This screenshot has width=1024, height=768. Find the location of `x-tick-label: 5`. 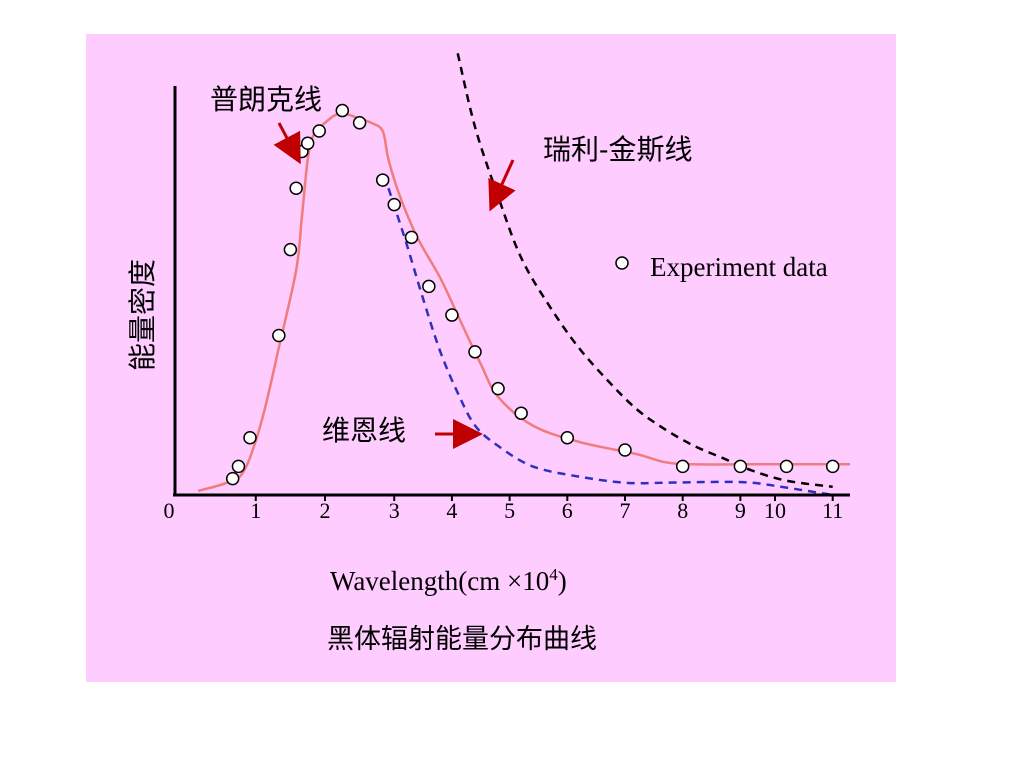

x-tick-label: 5 is located at coordinates (509, 510).